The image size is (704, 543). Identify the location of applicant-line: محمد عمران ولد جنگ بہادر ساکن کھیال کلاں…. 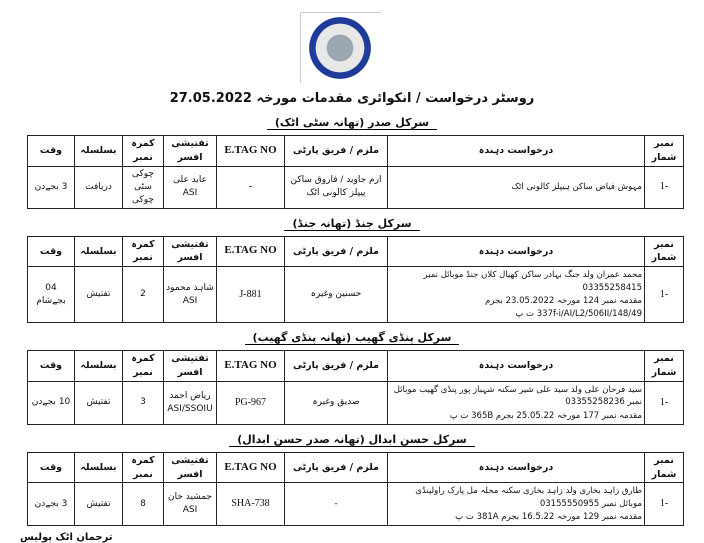
(532, 281).